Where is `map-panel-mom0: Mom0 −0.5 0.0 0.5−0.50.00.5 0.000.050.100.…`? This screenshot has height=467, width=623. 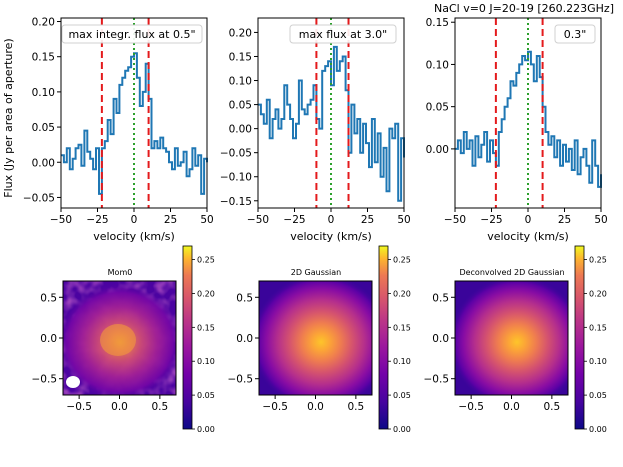
map-panel-mom0: Mom0 −0.5 0.0 0.5−0.50.00.5 0.000.050.100.… is located at coordinates (123, 339).